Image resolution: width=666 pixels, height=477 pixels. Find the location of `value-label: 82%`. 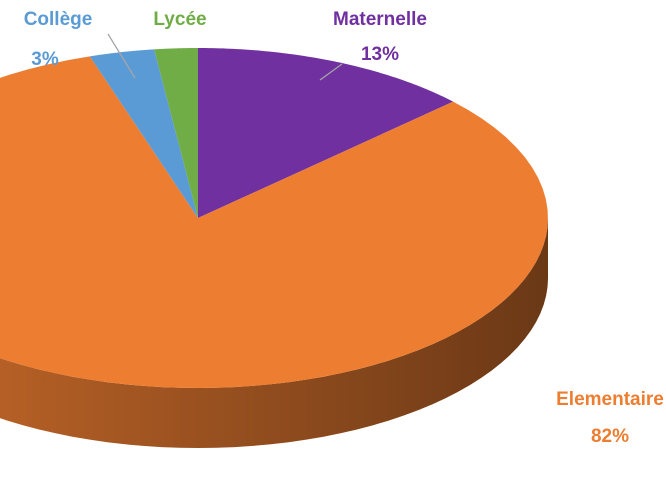

value-label: 82% is located at coordinates (610, 436).